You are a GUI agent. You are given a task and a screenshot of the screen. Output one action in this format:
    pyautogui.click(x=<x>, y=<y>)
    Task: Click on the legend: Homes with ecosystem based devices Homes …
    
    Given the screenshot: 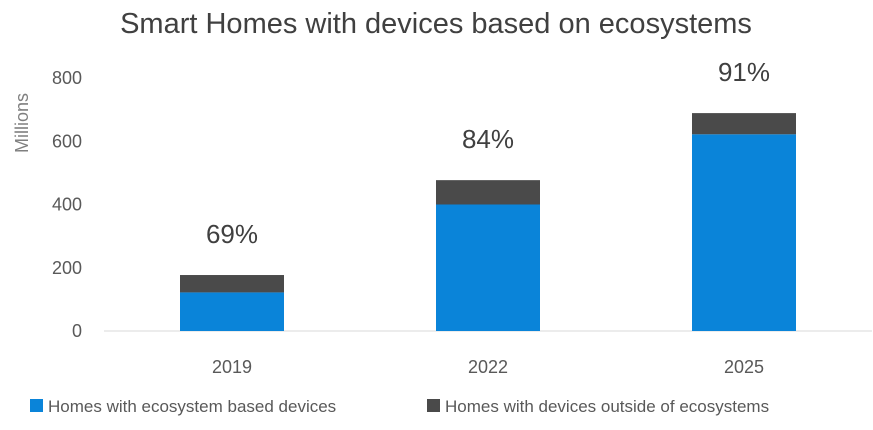 What is the action you would take?
    pyautogui.click(x=399, y=406)
    